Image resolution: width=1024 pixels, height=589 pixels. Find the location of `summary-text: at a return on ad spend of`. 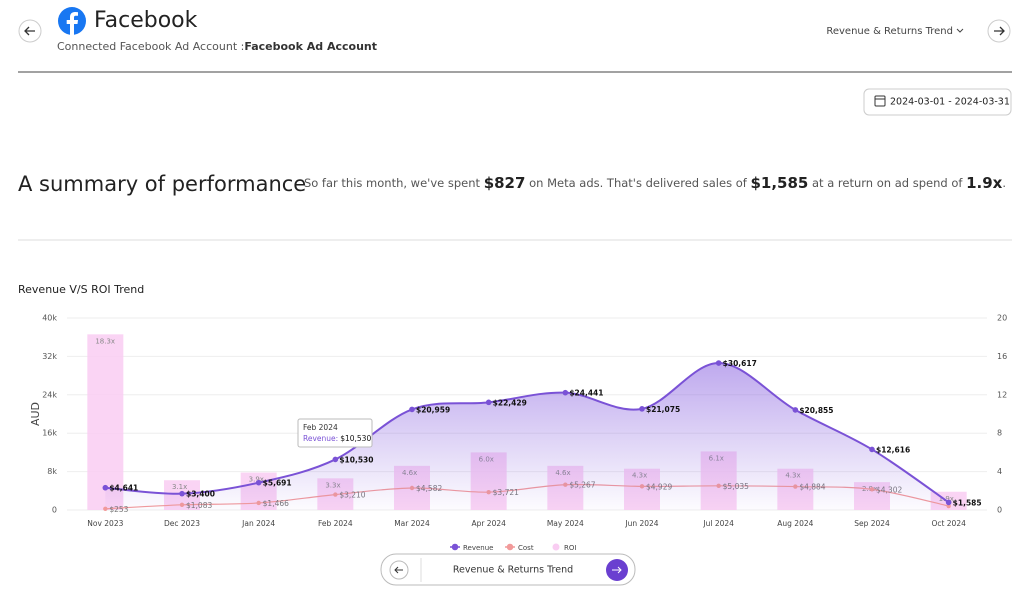

summary-text: at a return on ad spend of is located at coordinates (887, 183).